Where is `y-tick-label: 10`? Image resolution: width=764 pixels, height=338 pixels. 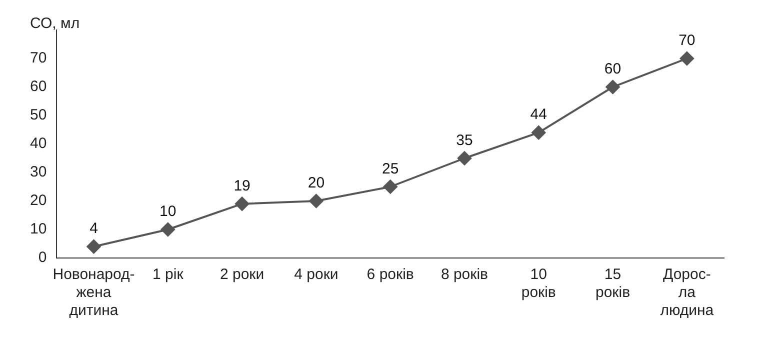
y-tick-label: 10 is located at coordinates (38, 229).